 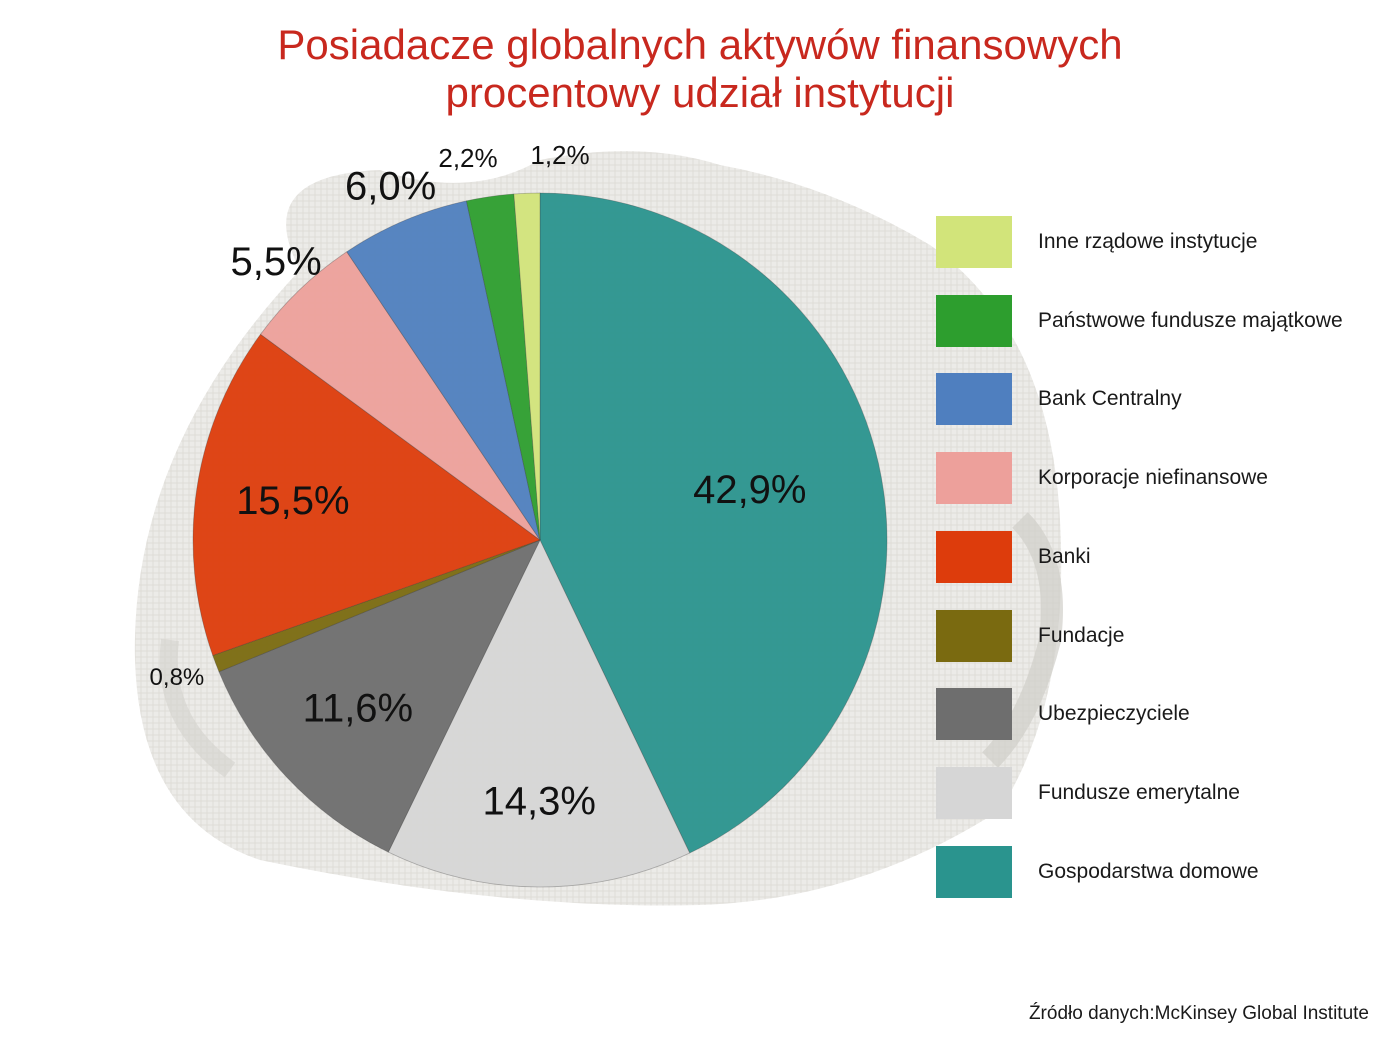 I want to click on legend-label: Korporacje niefinansowe, so click(x=1153, y=478).